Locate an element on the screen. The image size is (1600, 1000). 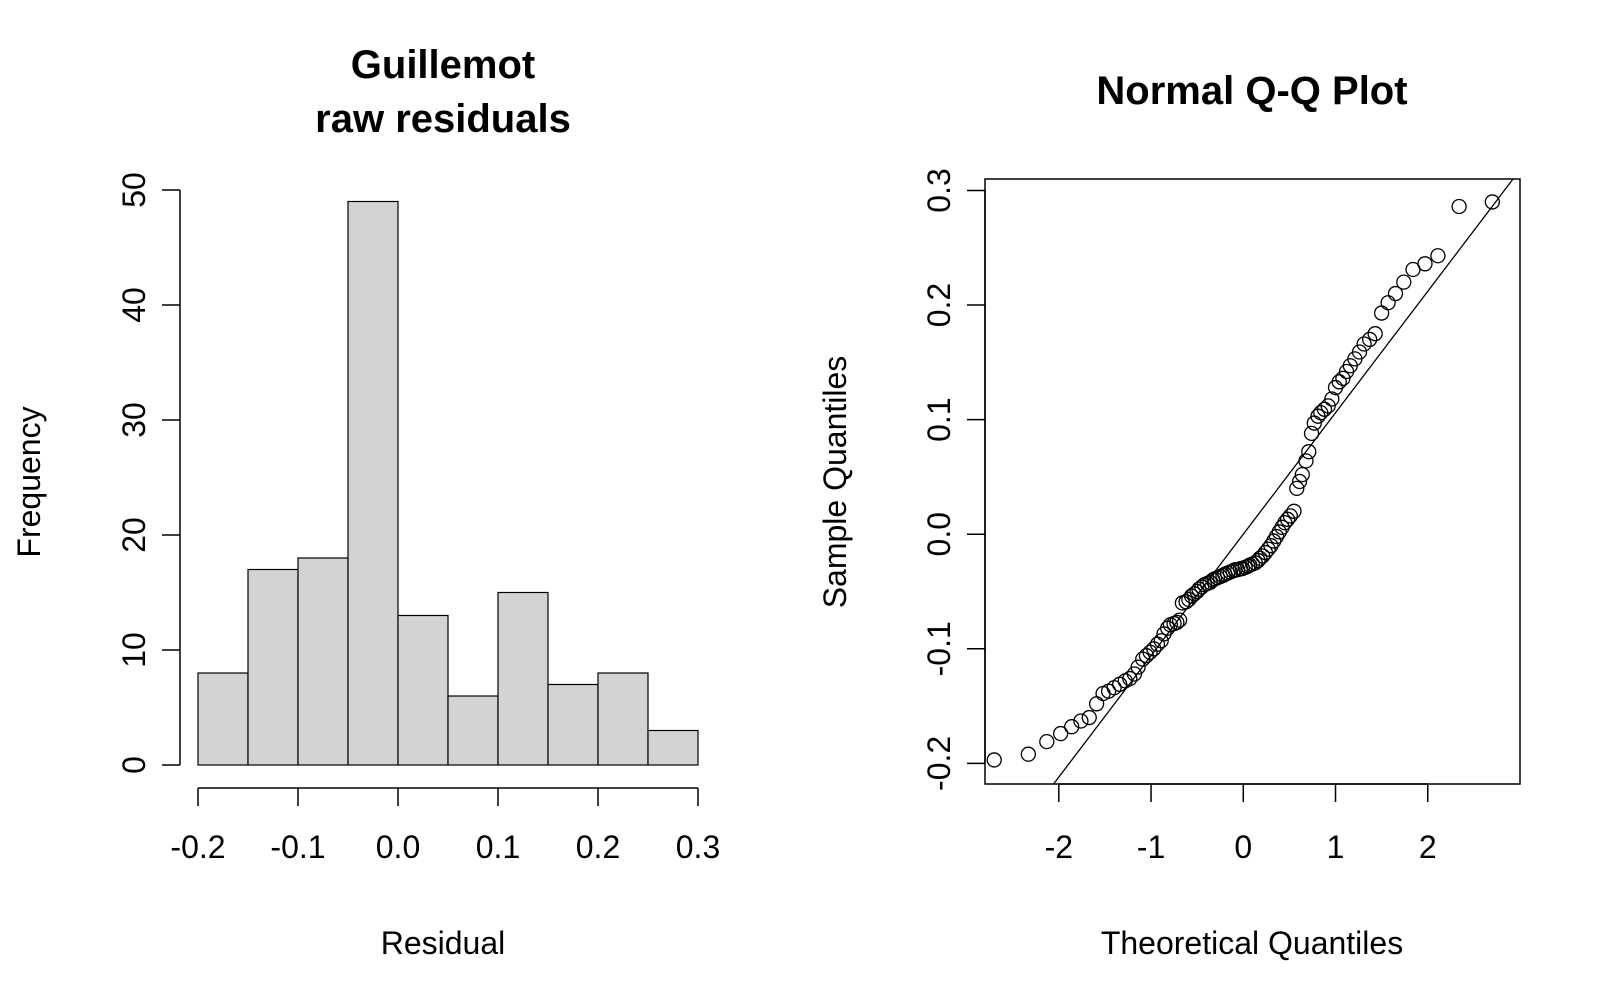
qq-x-axis: -2 -1 0 1 2 is located at coordinates (1241, 824).